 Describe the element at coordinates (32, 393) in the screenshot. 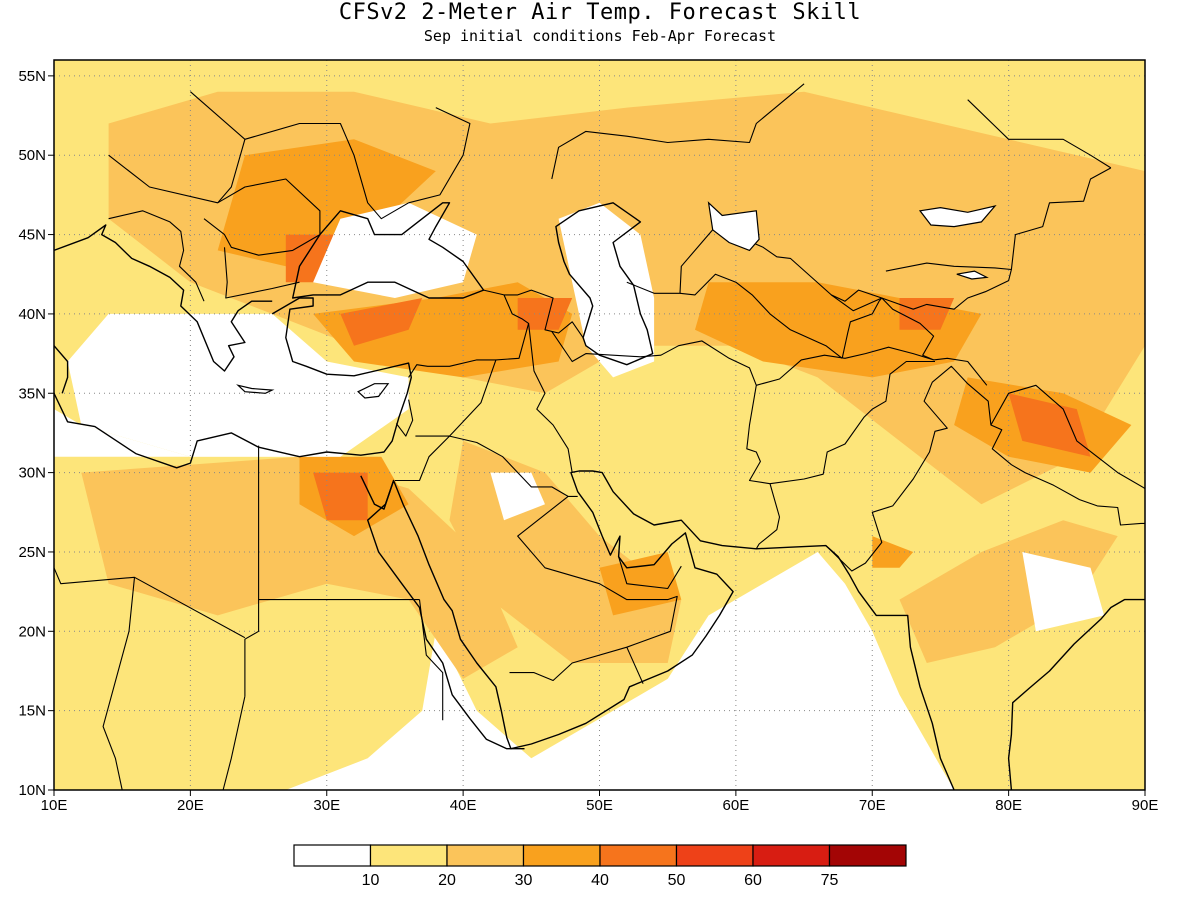

I see `y-tick-label: 35N` at that location.